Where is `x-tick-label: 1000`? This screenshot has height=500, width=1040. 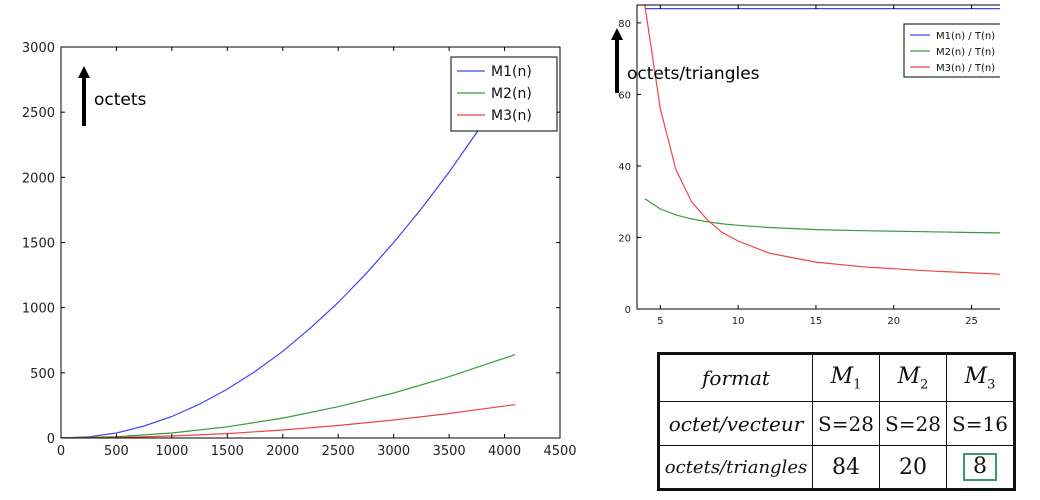
x-tick-label: 1000 is located at coordinates (171, 451).